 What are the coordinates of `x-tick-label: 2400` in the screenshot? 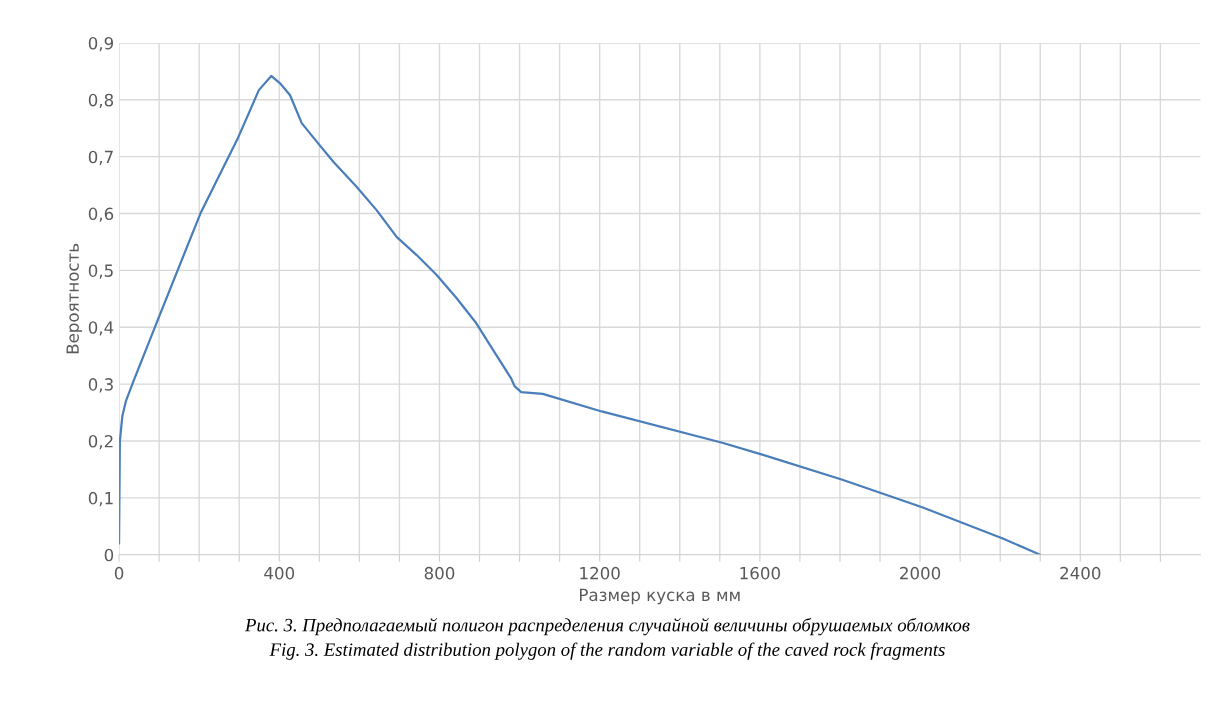 It's located at (1080, 573).